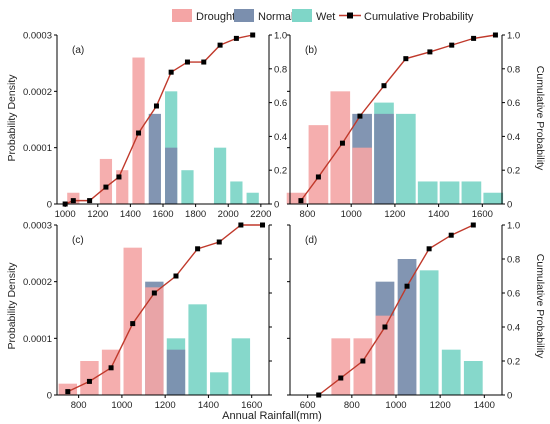 The width and height of the screenshot is (550, 424). I want to click on legend-swatch-drought, so click(182, 15).